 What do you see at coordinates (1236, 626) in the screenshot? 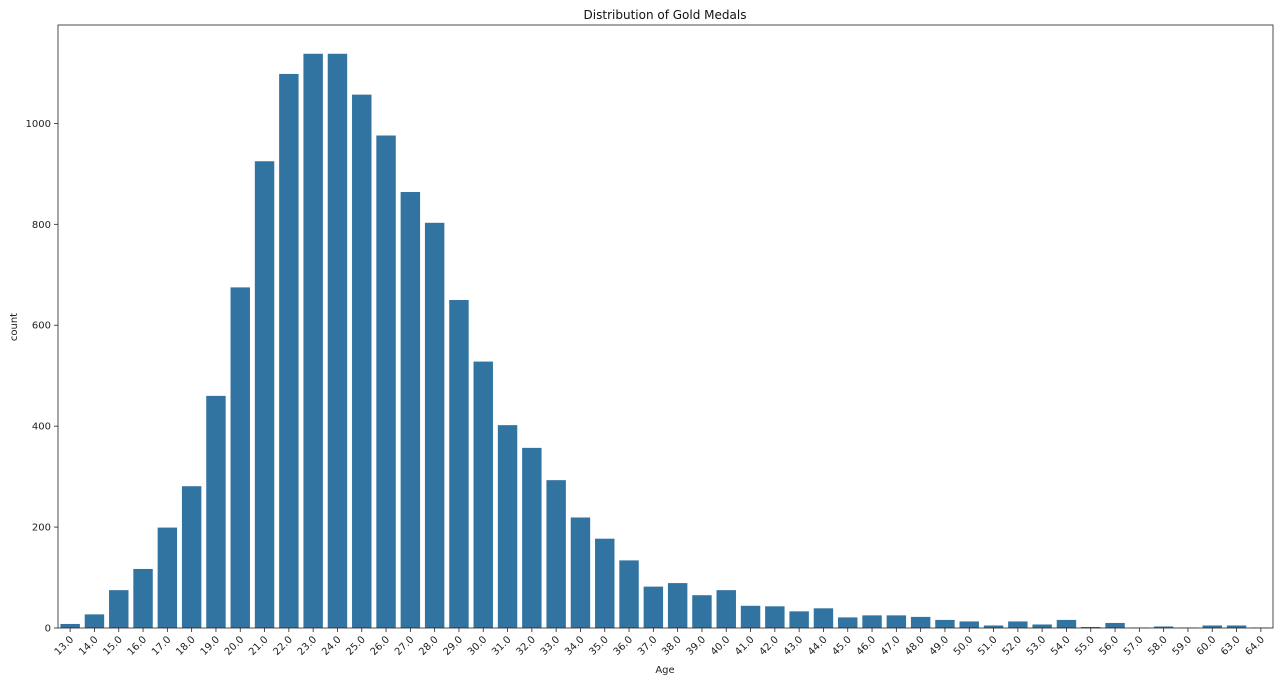
I see `bar-63.0` at bounding box center [1236, 626].